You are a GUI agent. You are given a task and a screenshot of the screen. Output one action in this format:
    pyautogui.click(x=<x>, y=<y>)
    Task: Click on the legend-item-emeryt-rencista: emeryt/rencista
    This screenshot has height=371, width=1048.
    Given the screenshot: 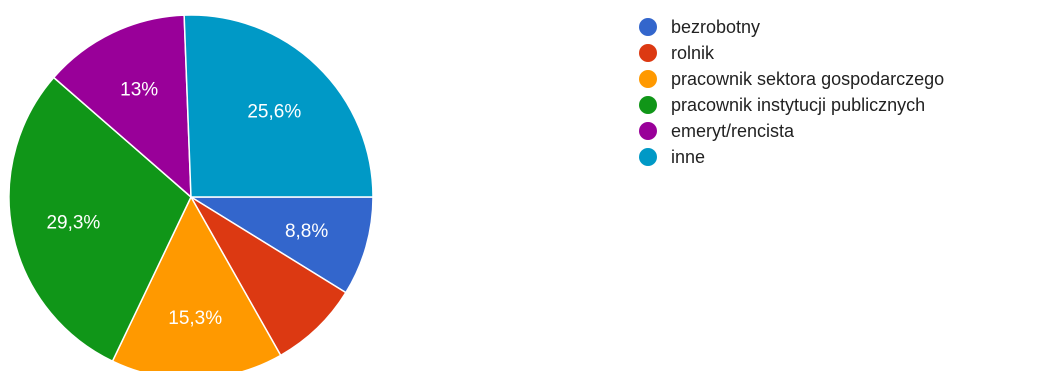 What is the action you would take?
    pyautogui.click(x=791, y=131)
    